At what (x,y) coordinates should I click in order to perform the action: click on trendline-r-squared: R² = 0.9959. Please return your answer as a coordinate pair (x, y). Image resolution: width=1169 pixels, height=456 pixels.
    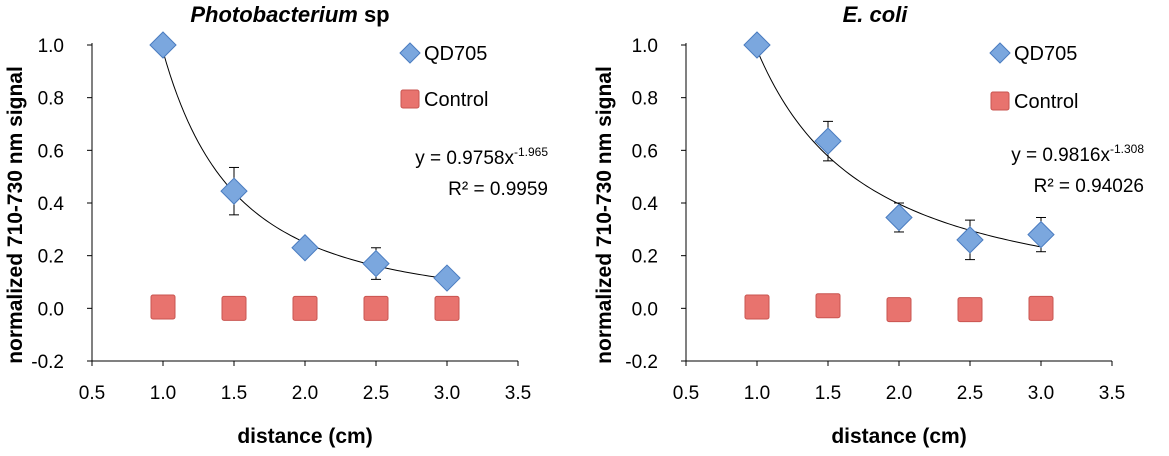
    Looking at the image, I should click on (498, 189).